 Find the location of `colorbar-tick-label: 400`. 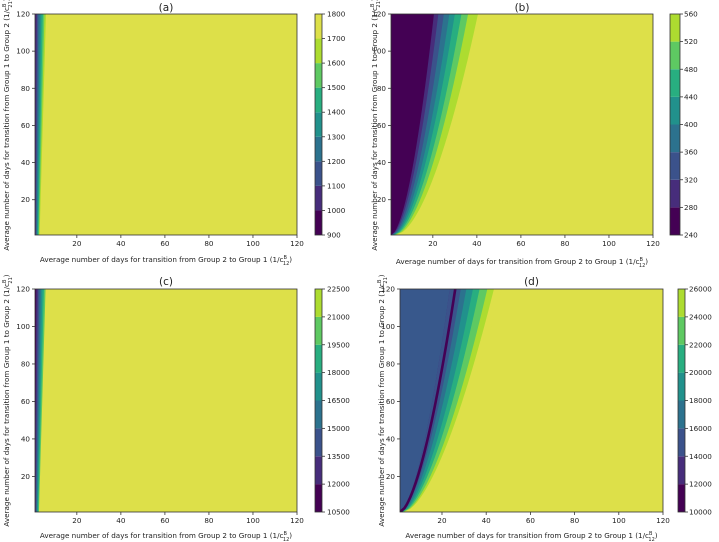

colorbar-tick-label: 400 is located at coordinates (691, 124).